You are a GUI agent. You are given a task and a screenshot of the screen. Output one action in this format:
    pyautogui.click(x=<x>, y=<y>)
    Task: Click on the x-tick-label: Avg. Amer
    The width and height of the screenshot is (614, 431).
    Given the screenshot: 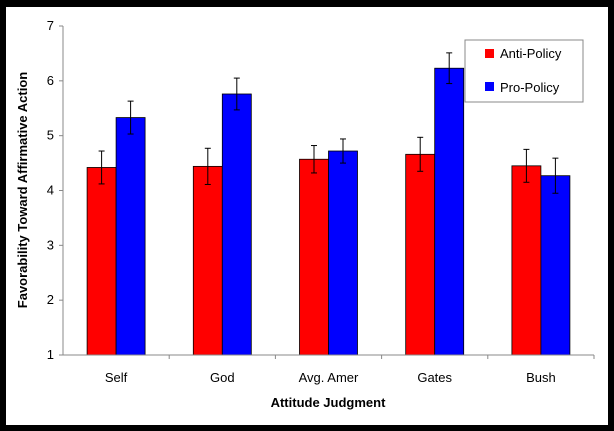 What is the action you would take?
    pyautogui.click(x=329, y=377)
    